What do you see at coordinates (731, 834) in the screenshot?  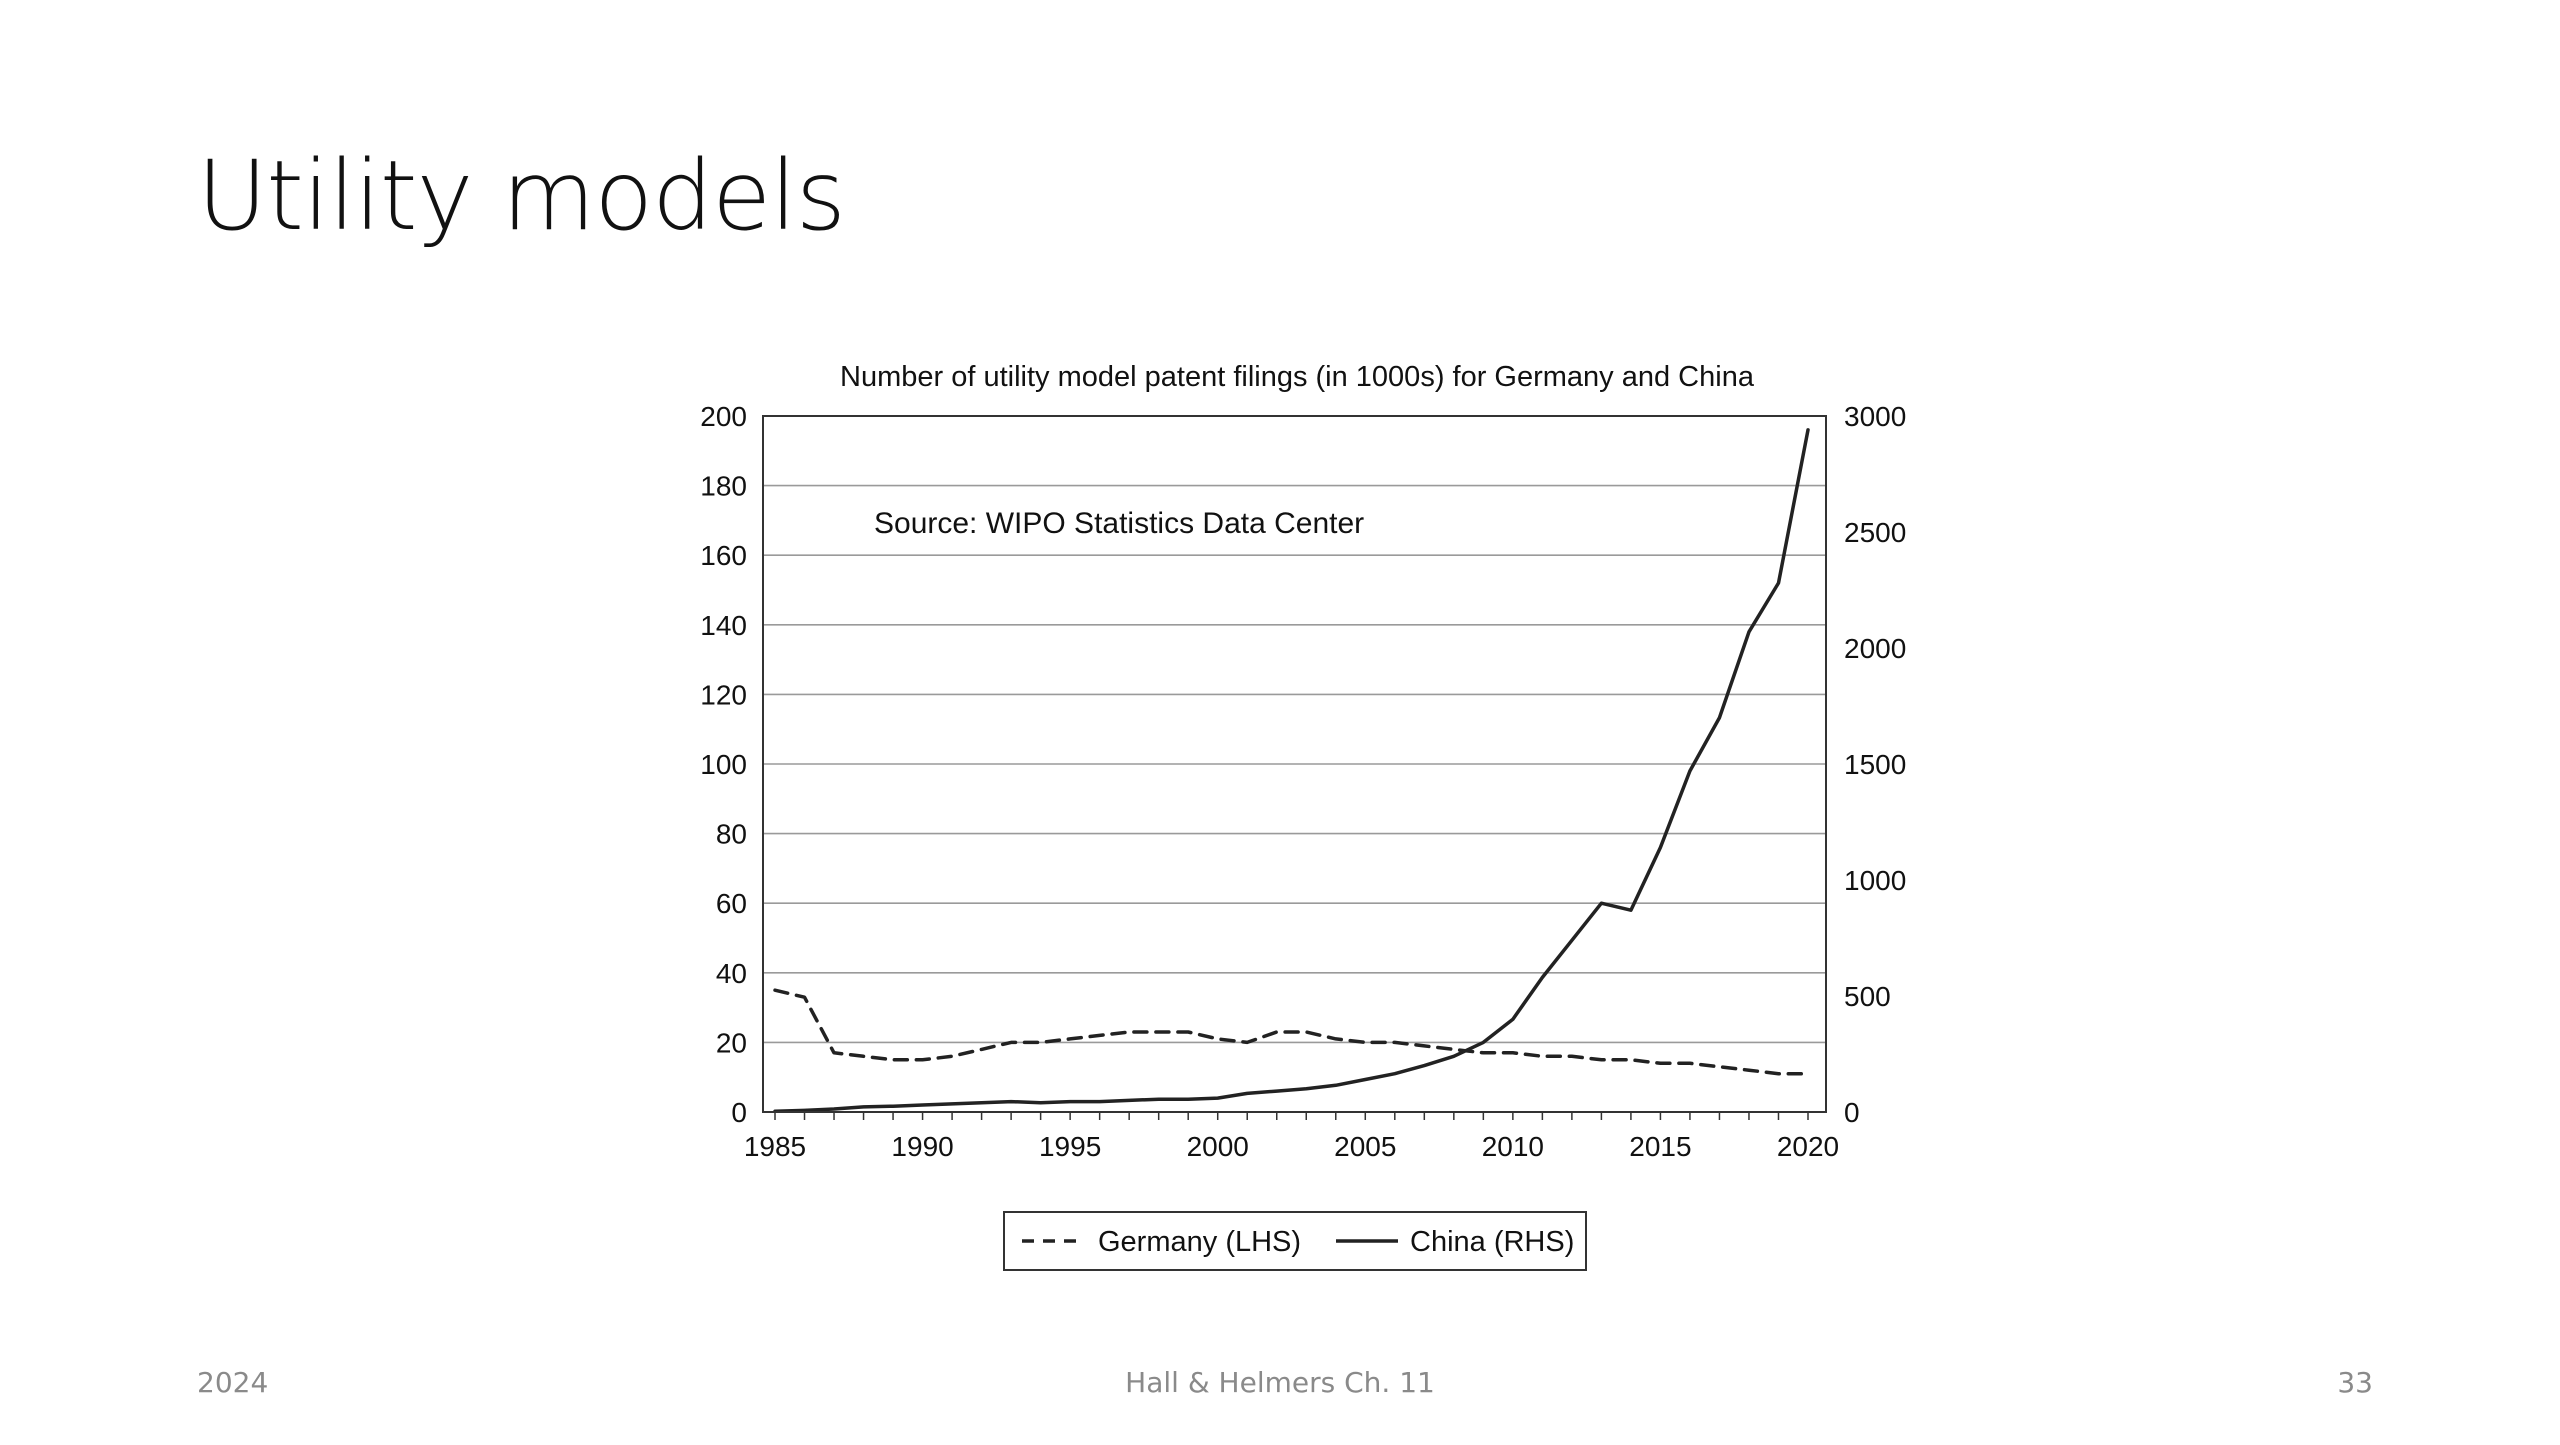 I see `y-left-tick-label: 80` at bounding box center [731, 834].